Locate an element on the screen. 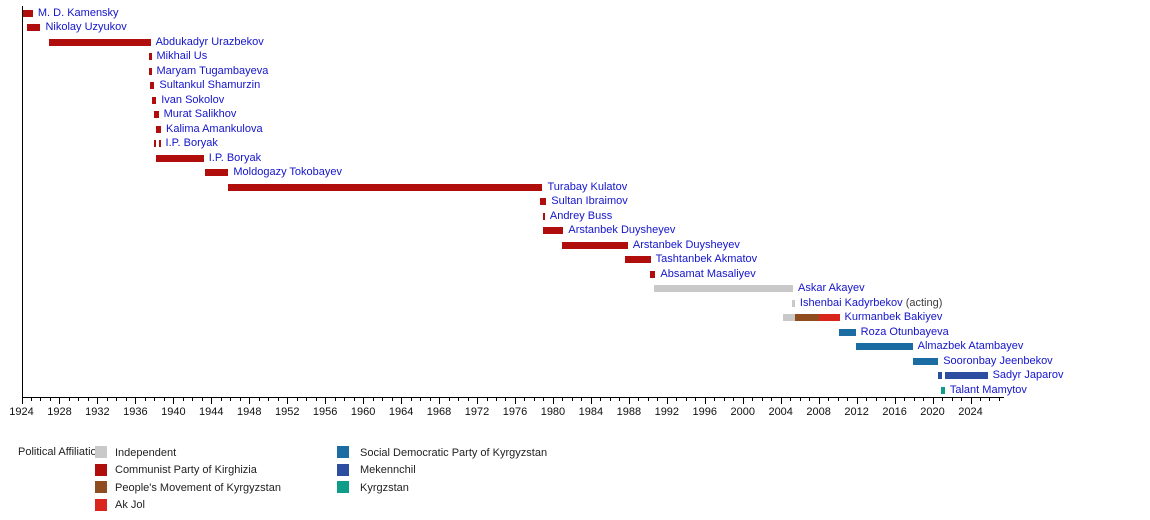 The width and height of the screenshot is (1150, 520). person-name: Absamat Masaliyev is located at coordinates (708, 273).